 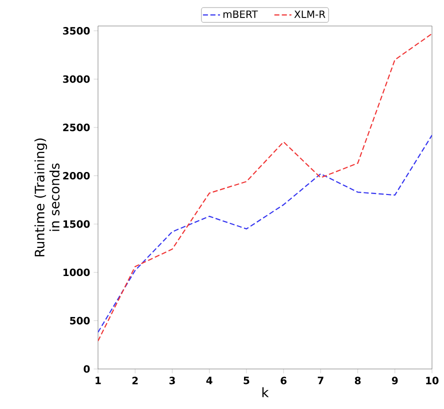 I want to click on y-tick-label: 3000, so click(x=76, y=79).